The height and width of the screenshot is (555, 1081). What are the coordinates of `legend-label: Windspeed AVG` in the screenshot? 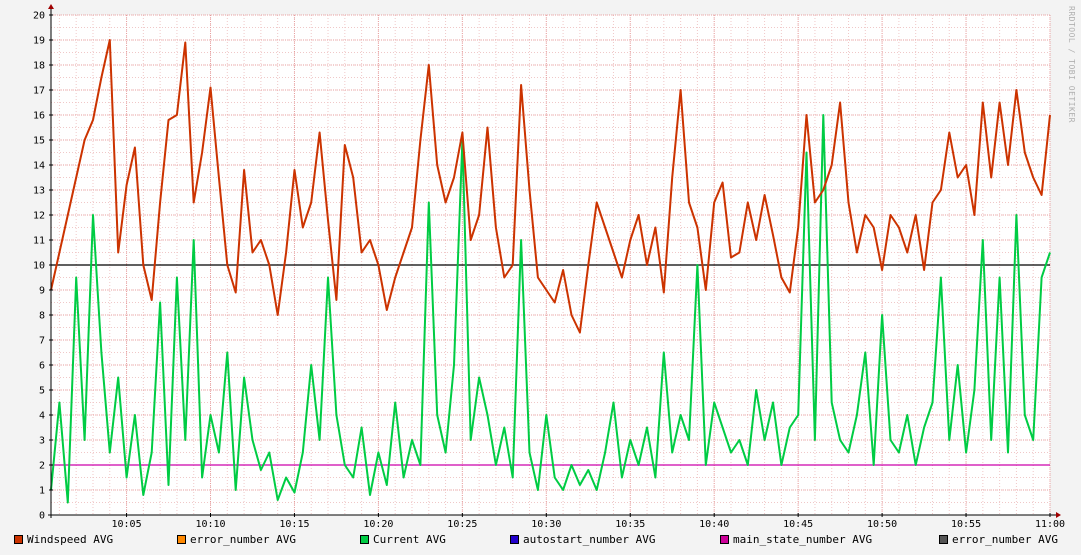 It's located at (70, 539).